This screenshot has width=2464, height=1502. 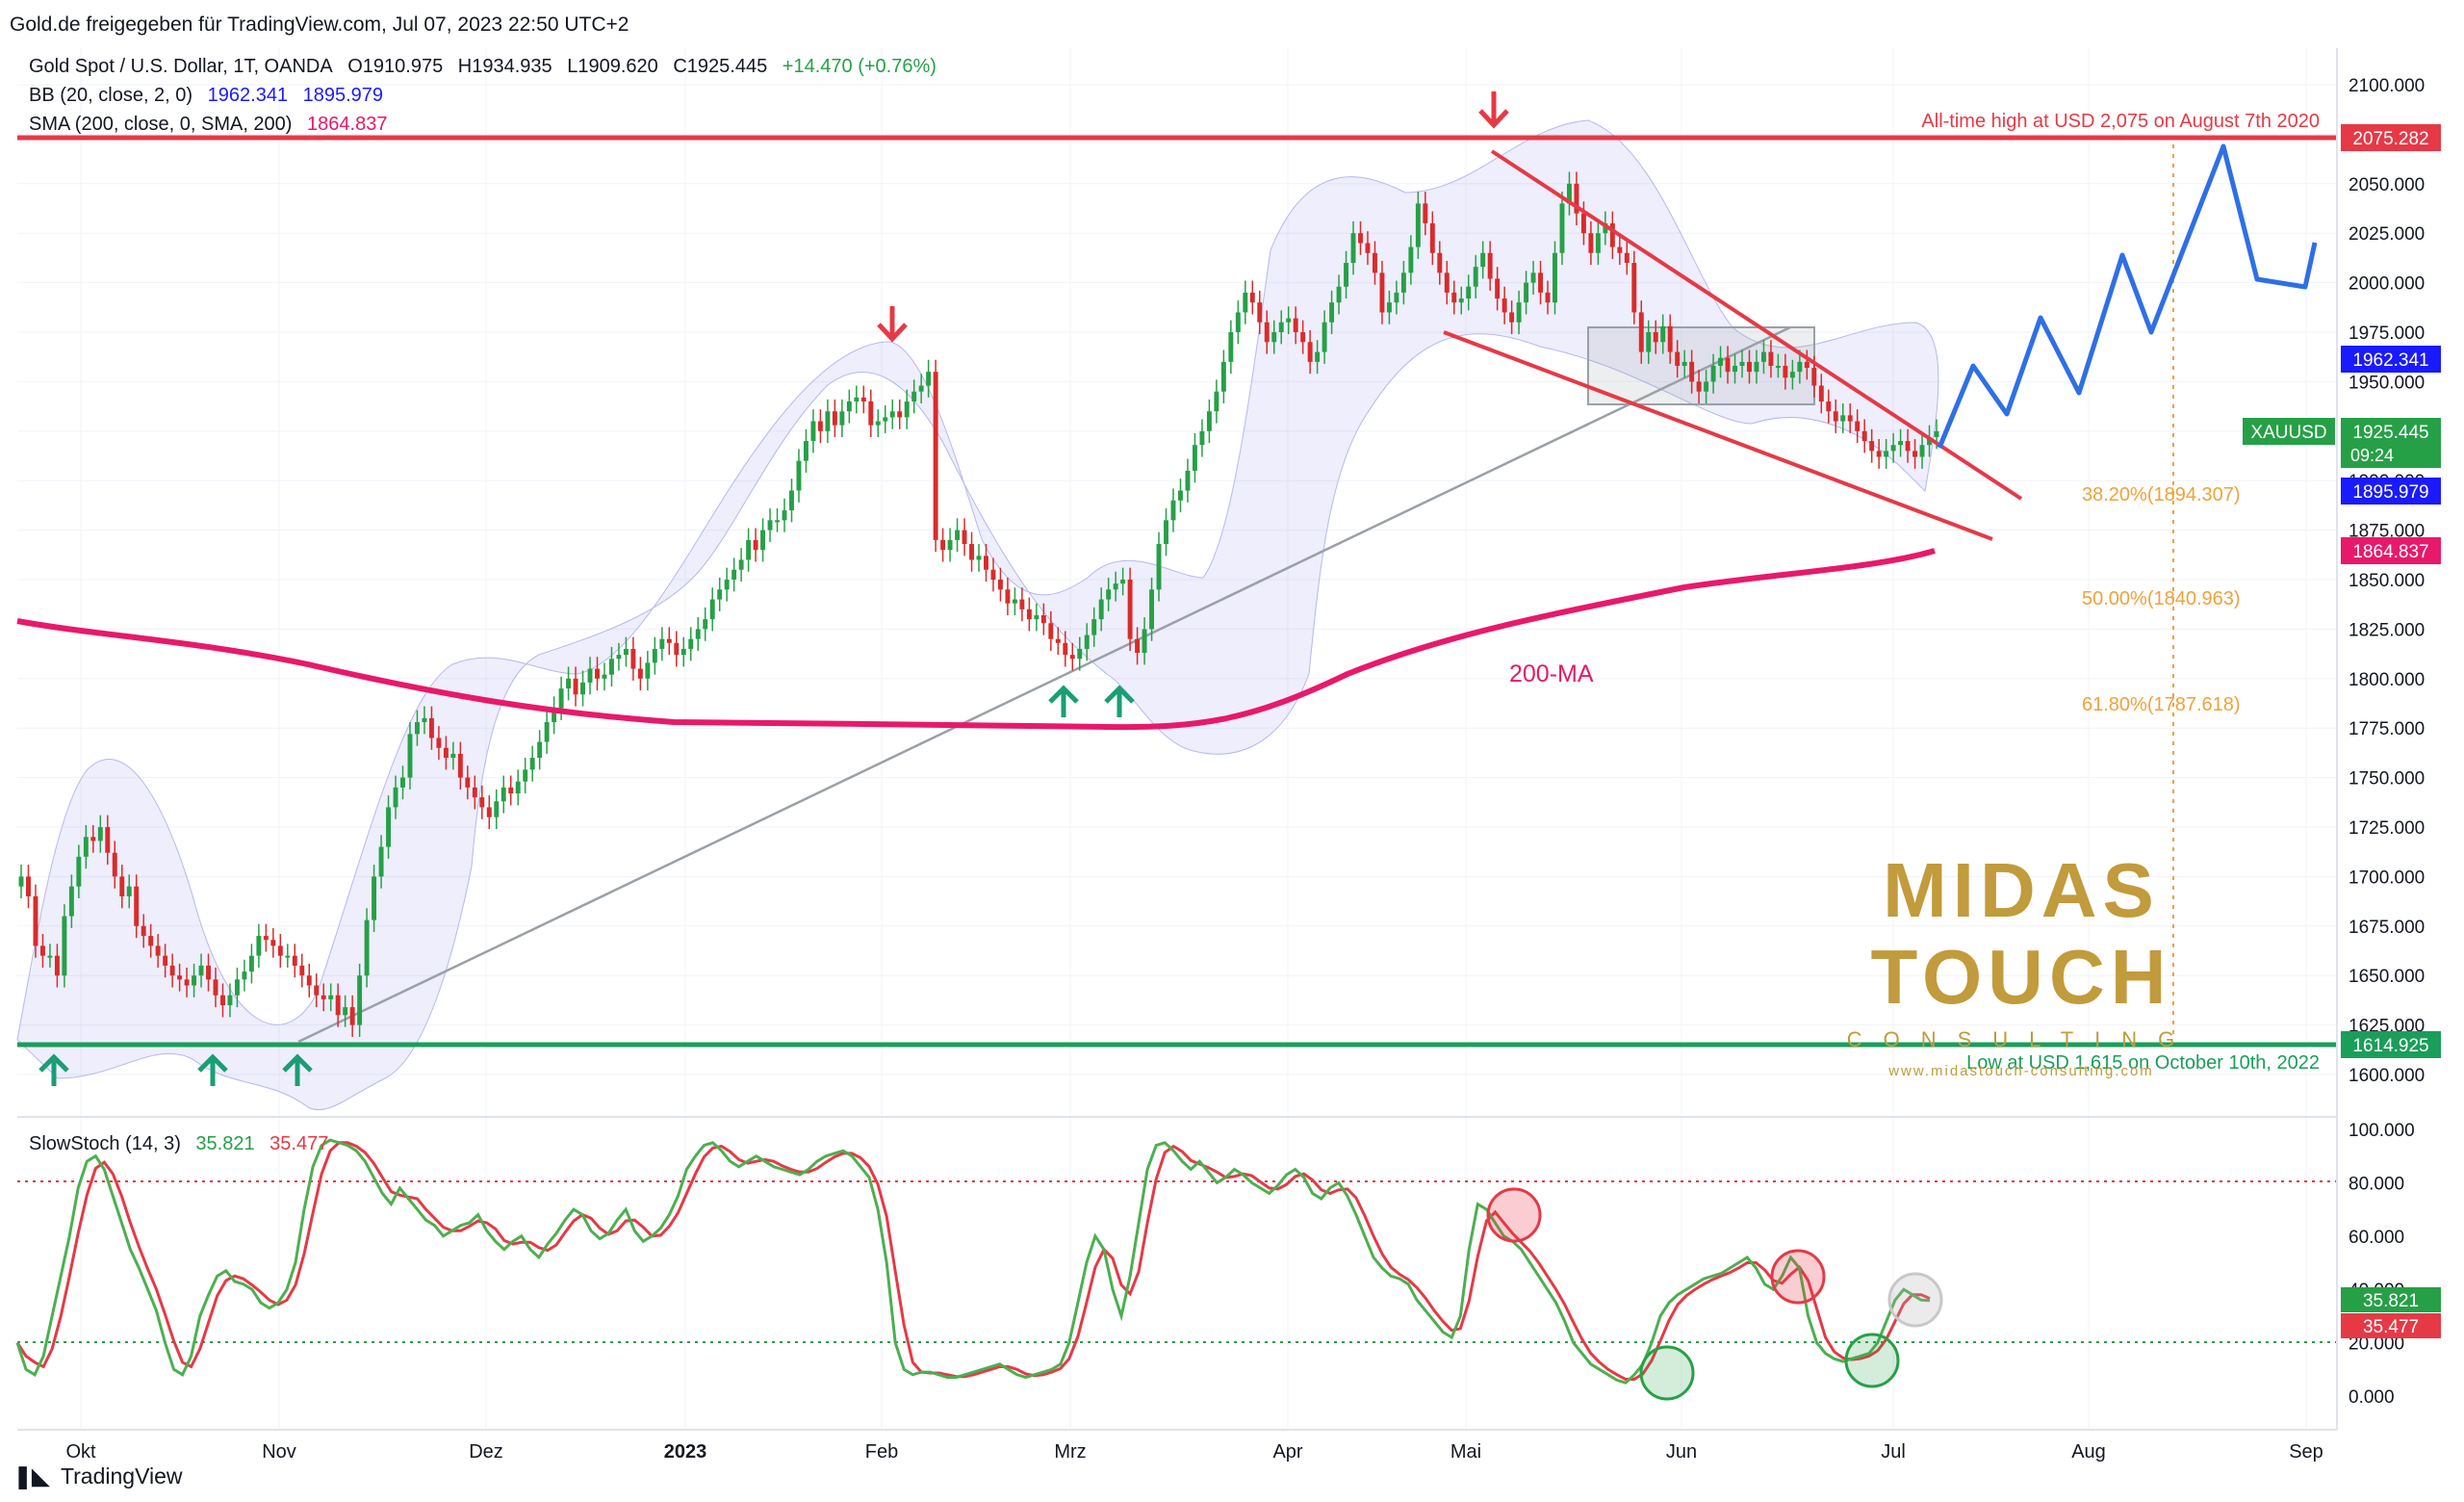 What do you see at coordinates (2127, 296) in the screenshot?
I see `projection-path` at bounding box center [2127, 296].